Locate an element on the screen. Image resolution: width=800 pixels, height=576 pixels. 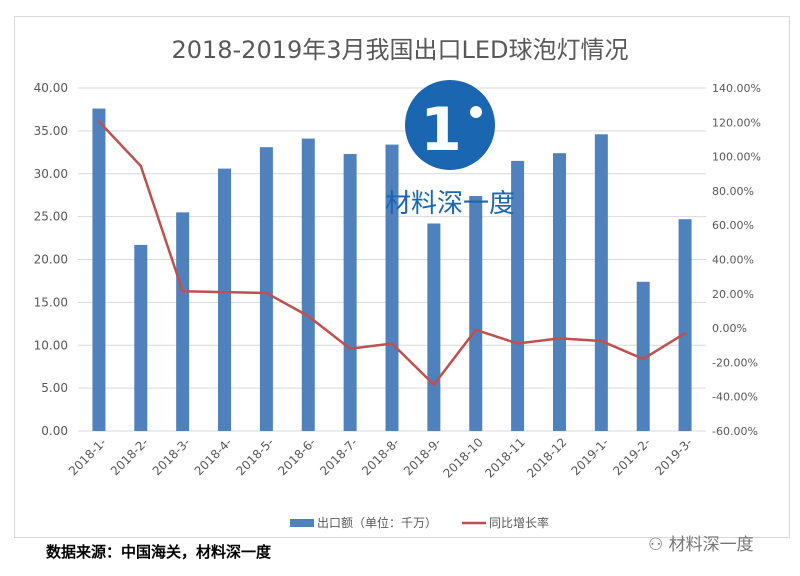
y2-tick-label: -20.00% is located at coordinates (735, 362).